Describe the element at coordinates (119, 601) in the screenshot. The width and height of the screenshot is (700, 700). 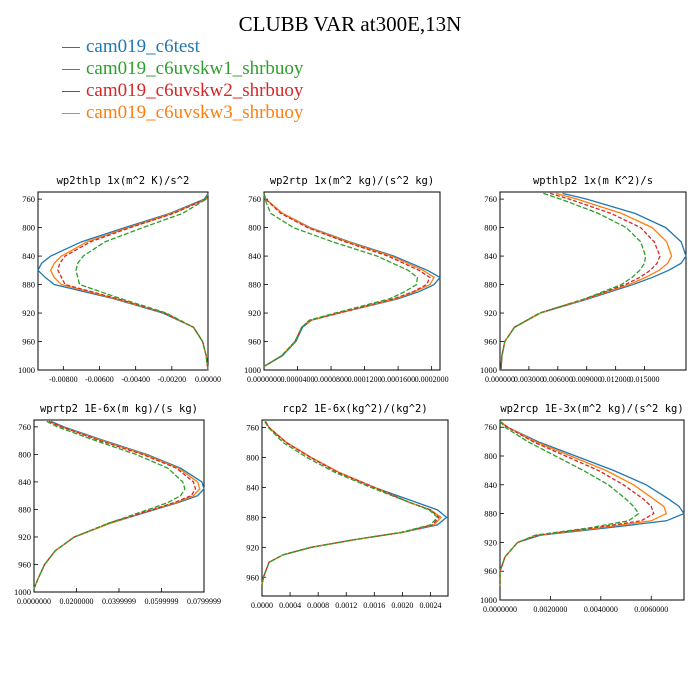
I see `x-tick-label: 0.0399999` at that location.